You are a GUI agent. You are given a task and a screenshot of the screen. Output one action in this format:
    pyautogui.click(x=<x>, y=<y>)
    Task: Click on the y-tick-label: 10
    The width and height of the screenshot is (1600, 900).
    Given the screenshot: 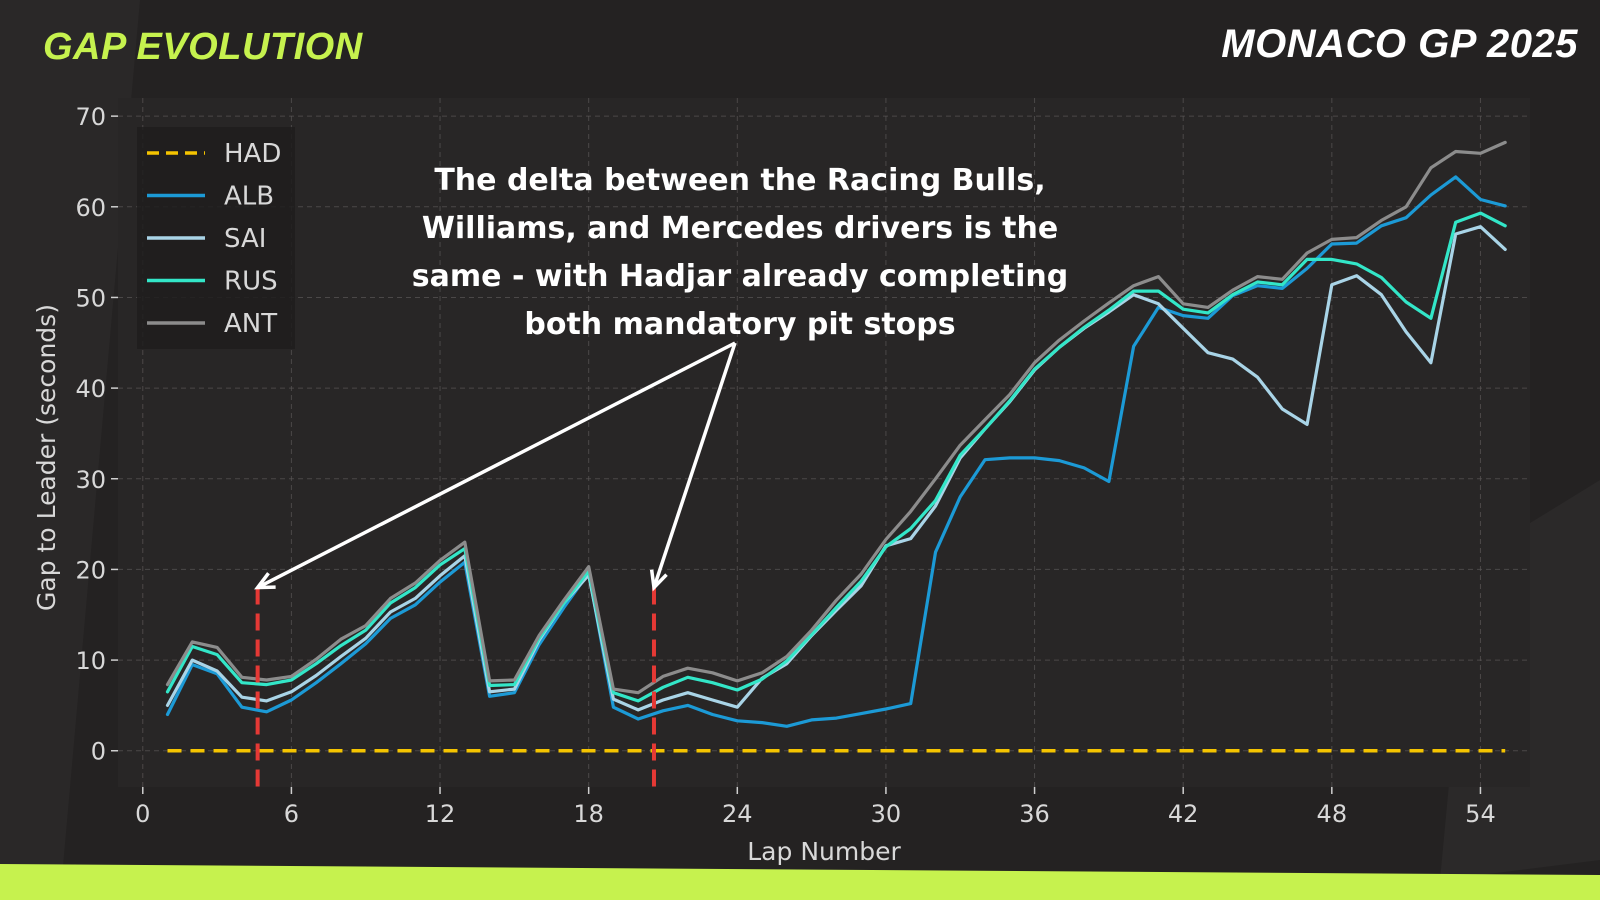 What is the action you would take?
    pyautogui.click(x=90, y=661)
    